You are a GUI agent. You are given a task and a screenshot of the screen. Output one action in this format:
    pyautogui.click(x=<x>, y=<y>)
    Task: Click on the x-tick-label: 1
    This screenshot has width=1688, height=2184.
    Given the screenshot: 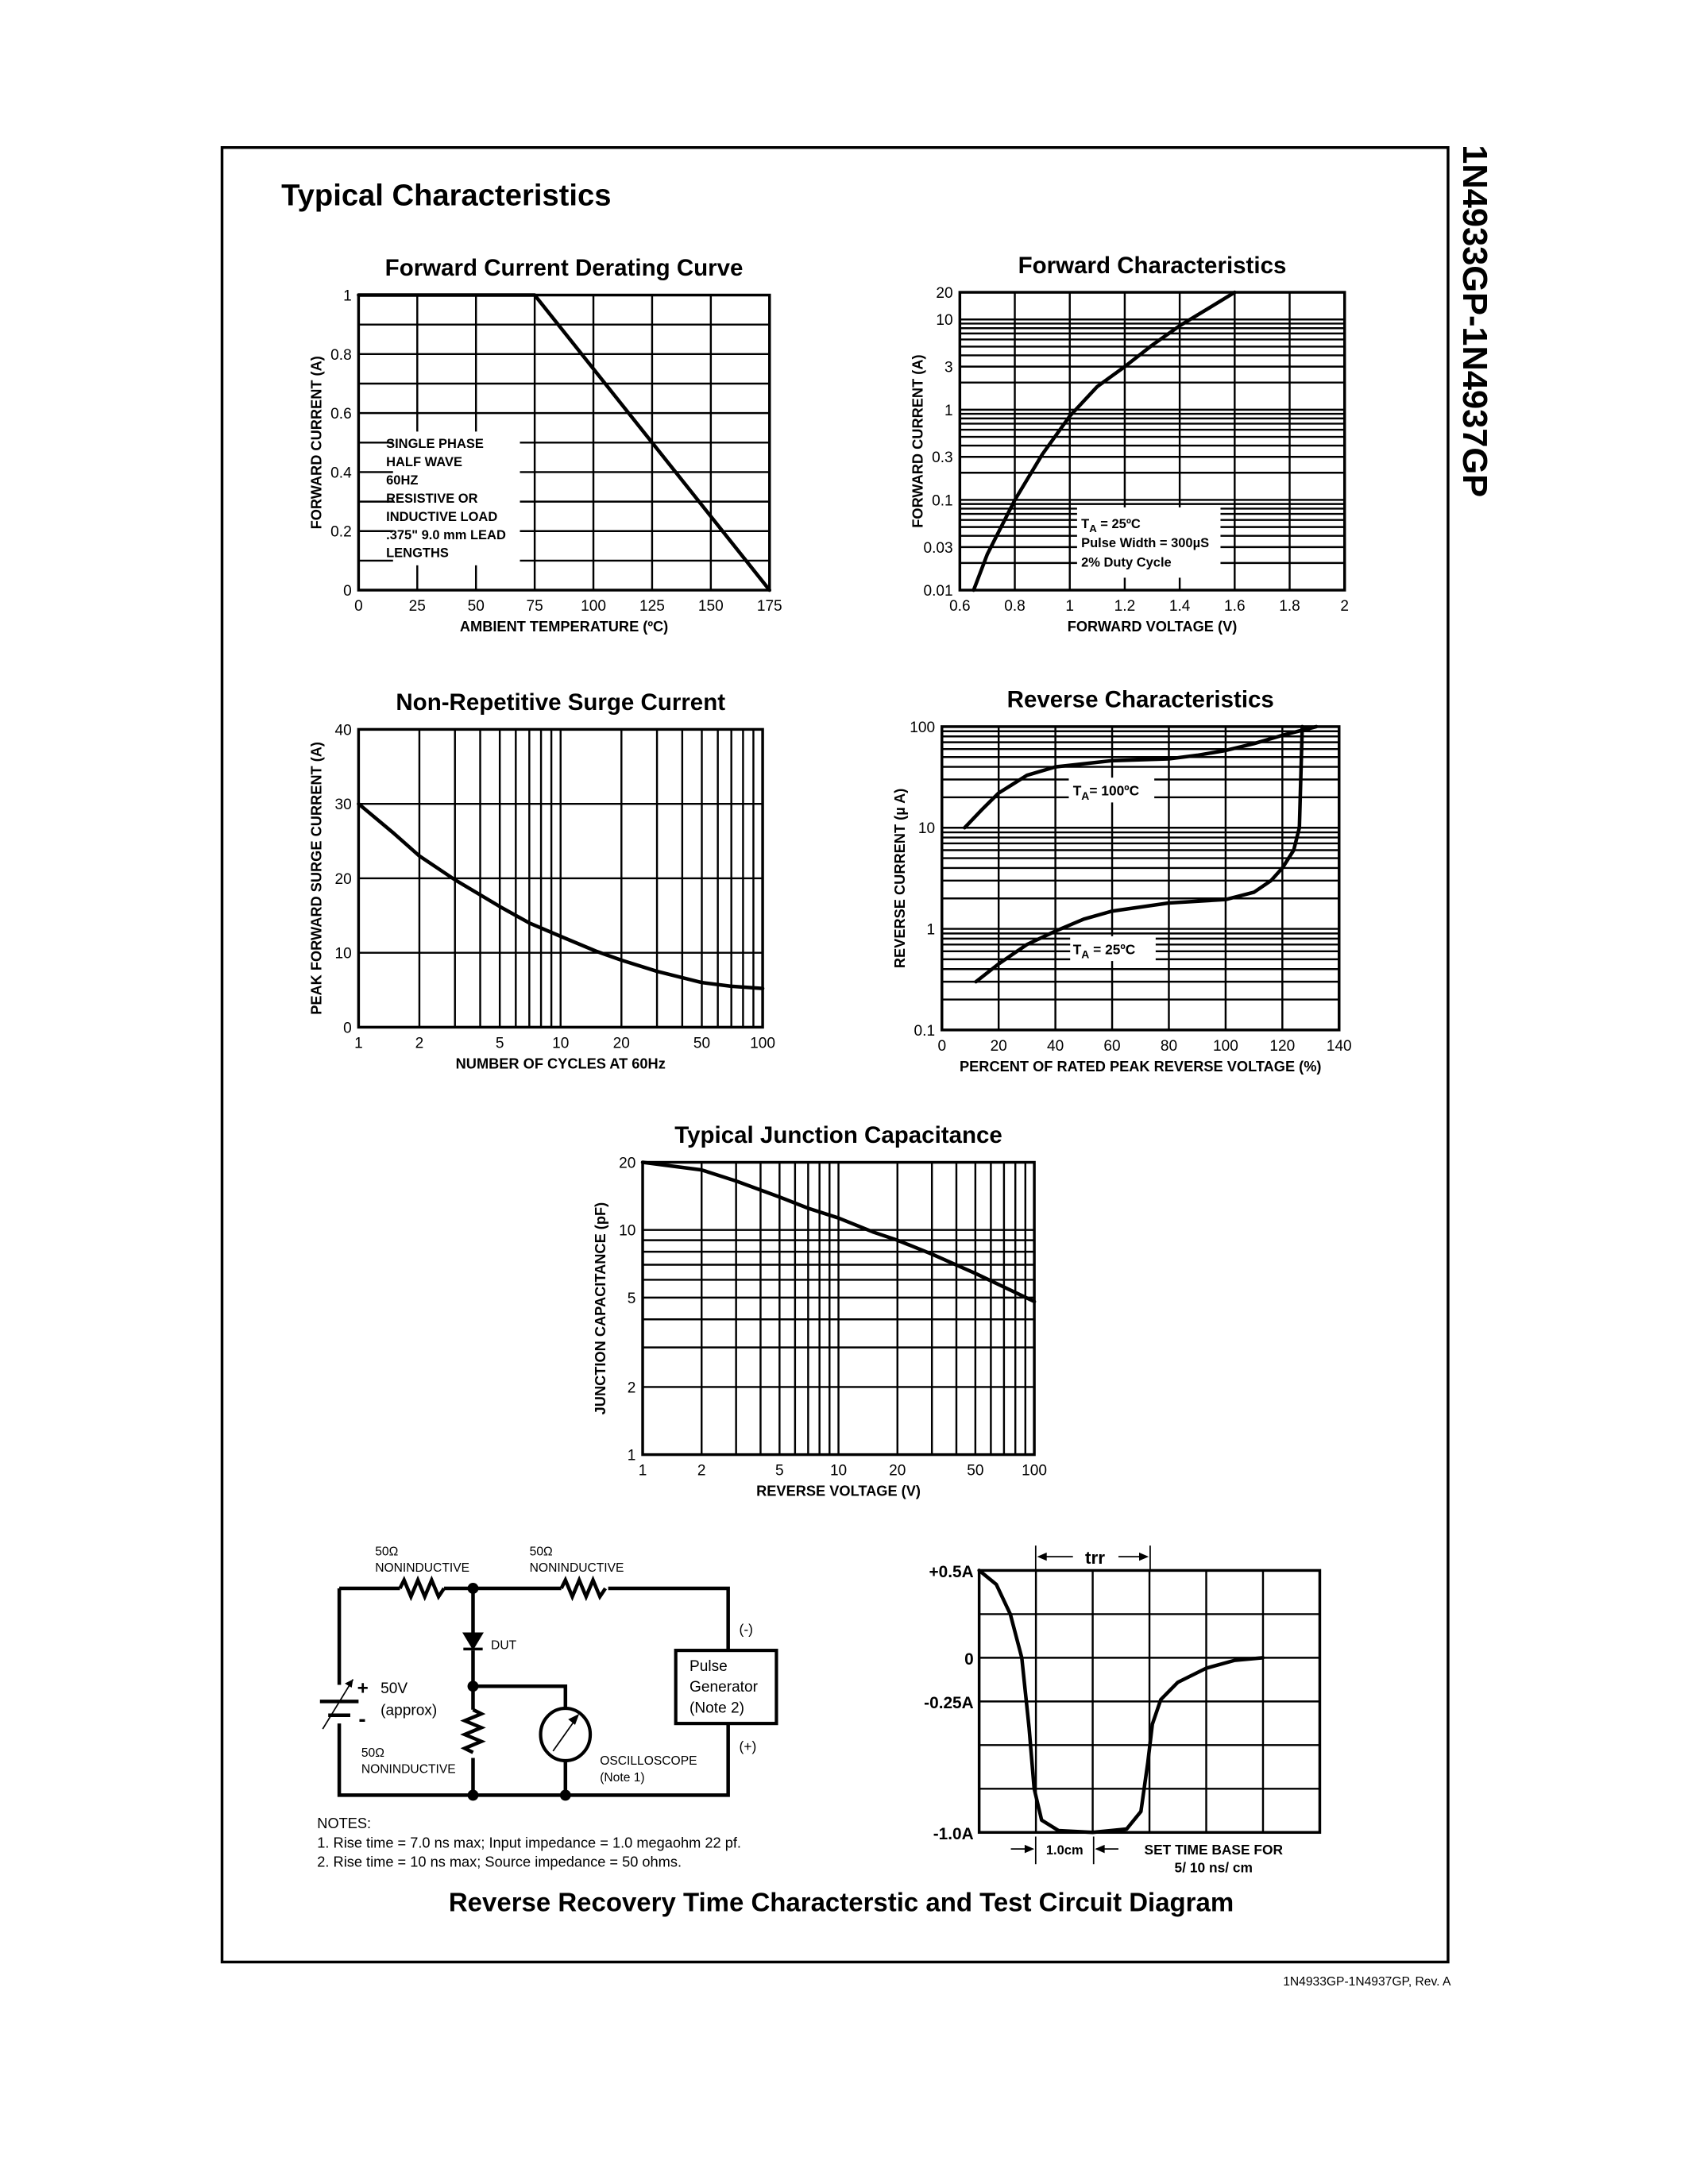 What is the action you would take?
    pyautogui.click(x=1069, y=606)
    